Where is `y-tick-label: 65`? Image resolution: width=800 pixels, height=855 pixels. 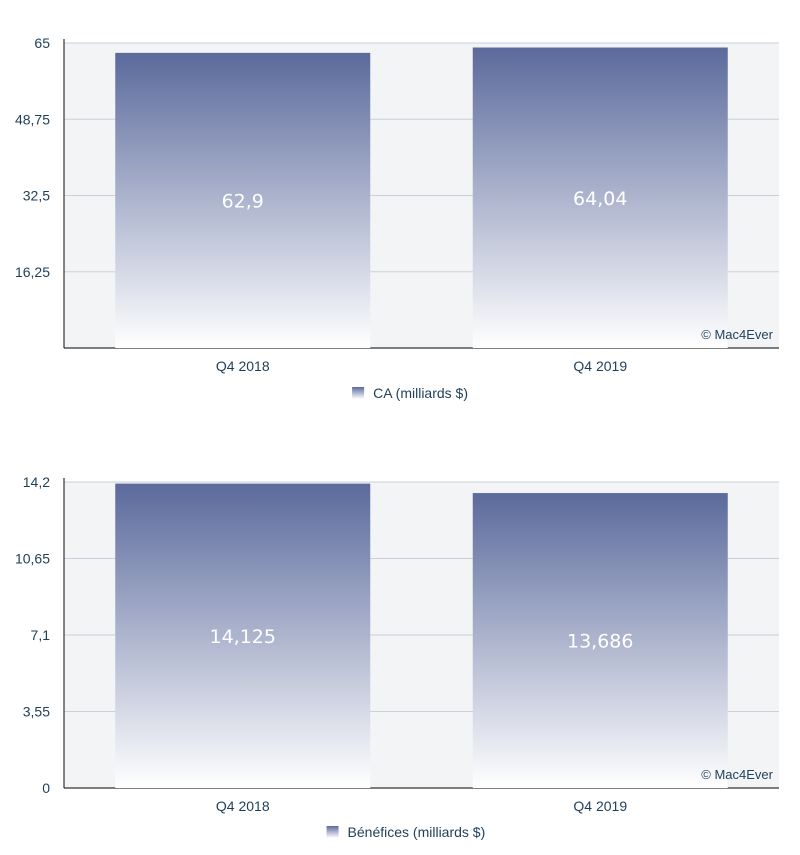 y-tick-label: 65 is located at coordinates (42, 43).